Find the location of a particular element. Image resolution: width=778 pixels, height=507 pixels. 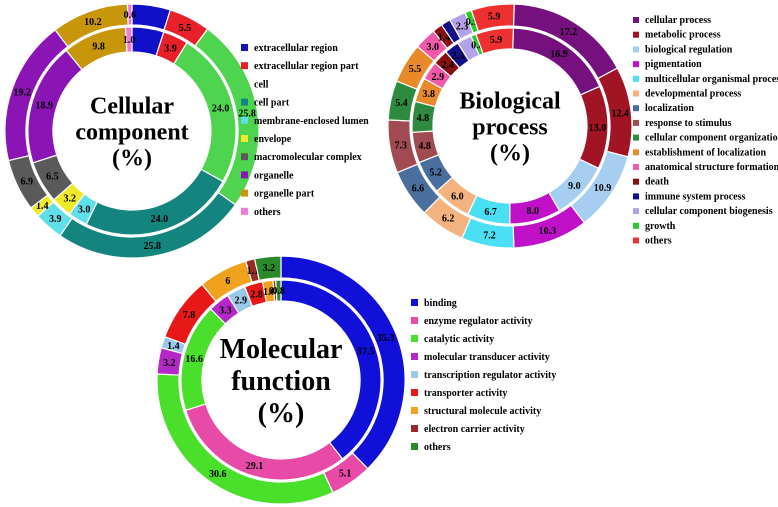

inner-ring-label-11: 2.9 is located at coordinates (438, 77).